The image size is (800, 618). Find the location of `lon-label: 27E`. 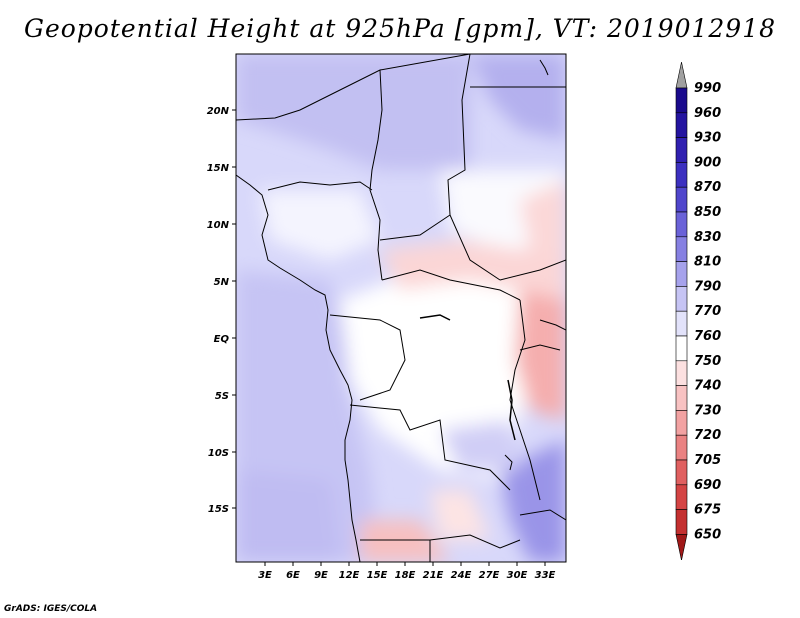

lon-label: 27E is located at coordinates (489, 575).